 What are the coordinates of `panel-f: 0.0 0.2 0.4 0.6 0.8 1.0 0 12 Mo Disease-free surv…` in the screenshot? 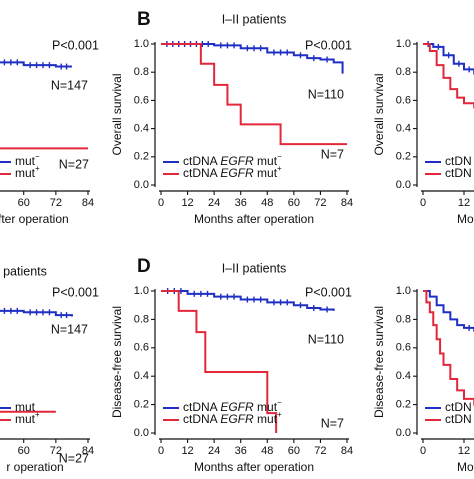 It's located at (423, 379).